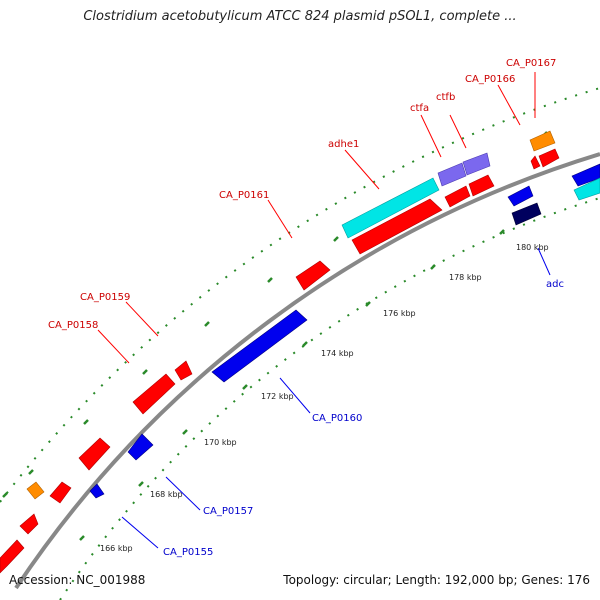 This screenshot has height=600, width=600. I want to click on kbp-label-178: 178 kbp, so click(465, 277).